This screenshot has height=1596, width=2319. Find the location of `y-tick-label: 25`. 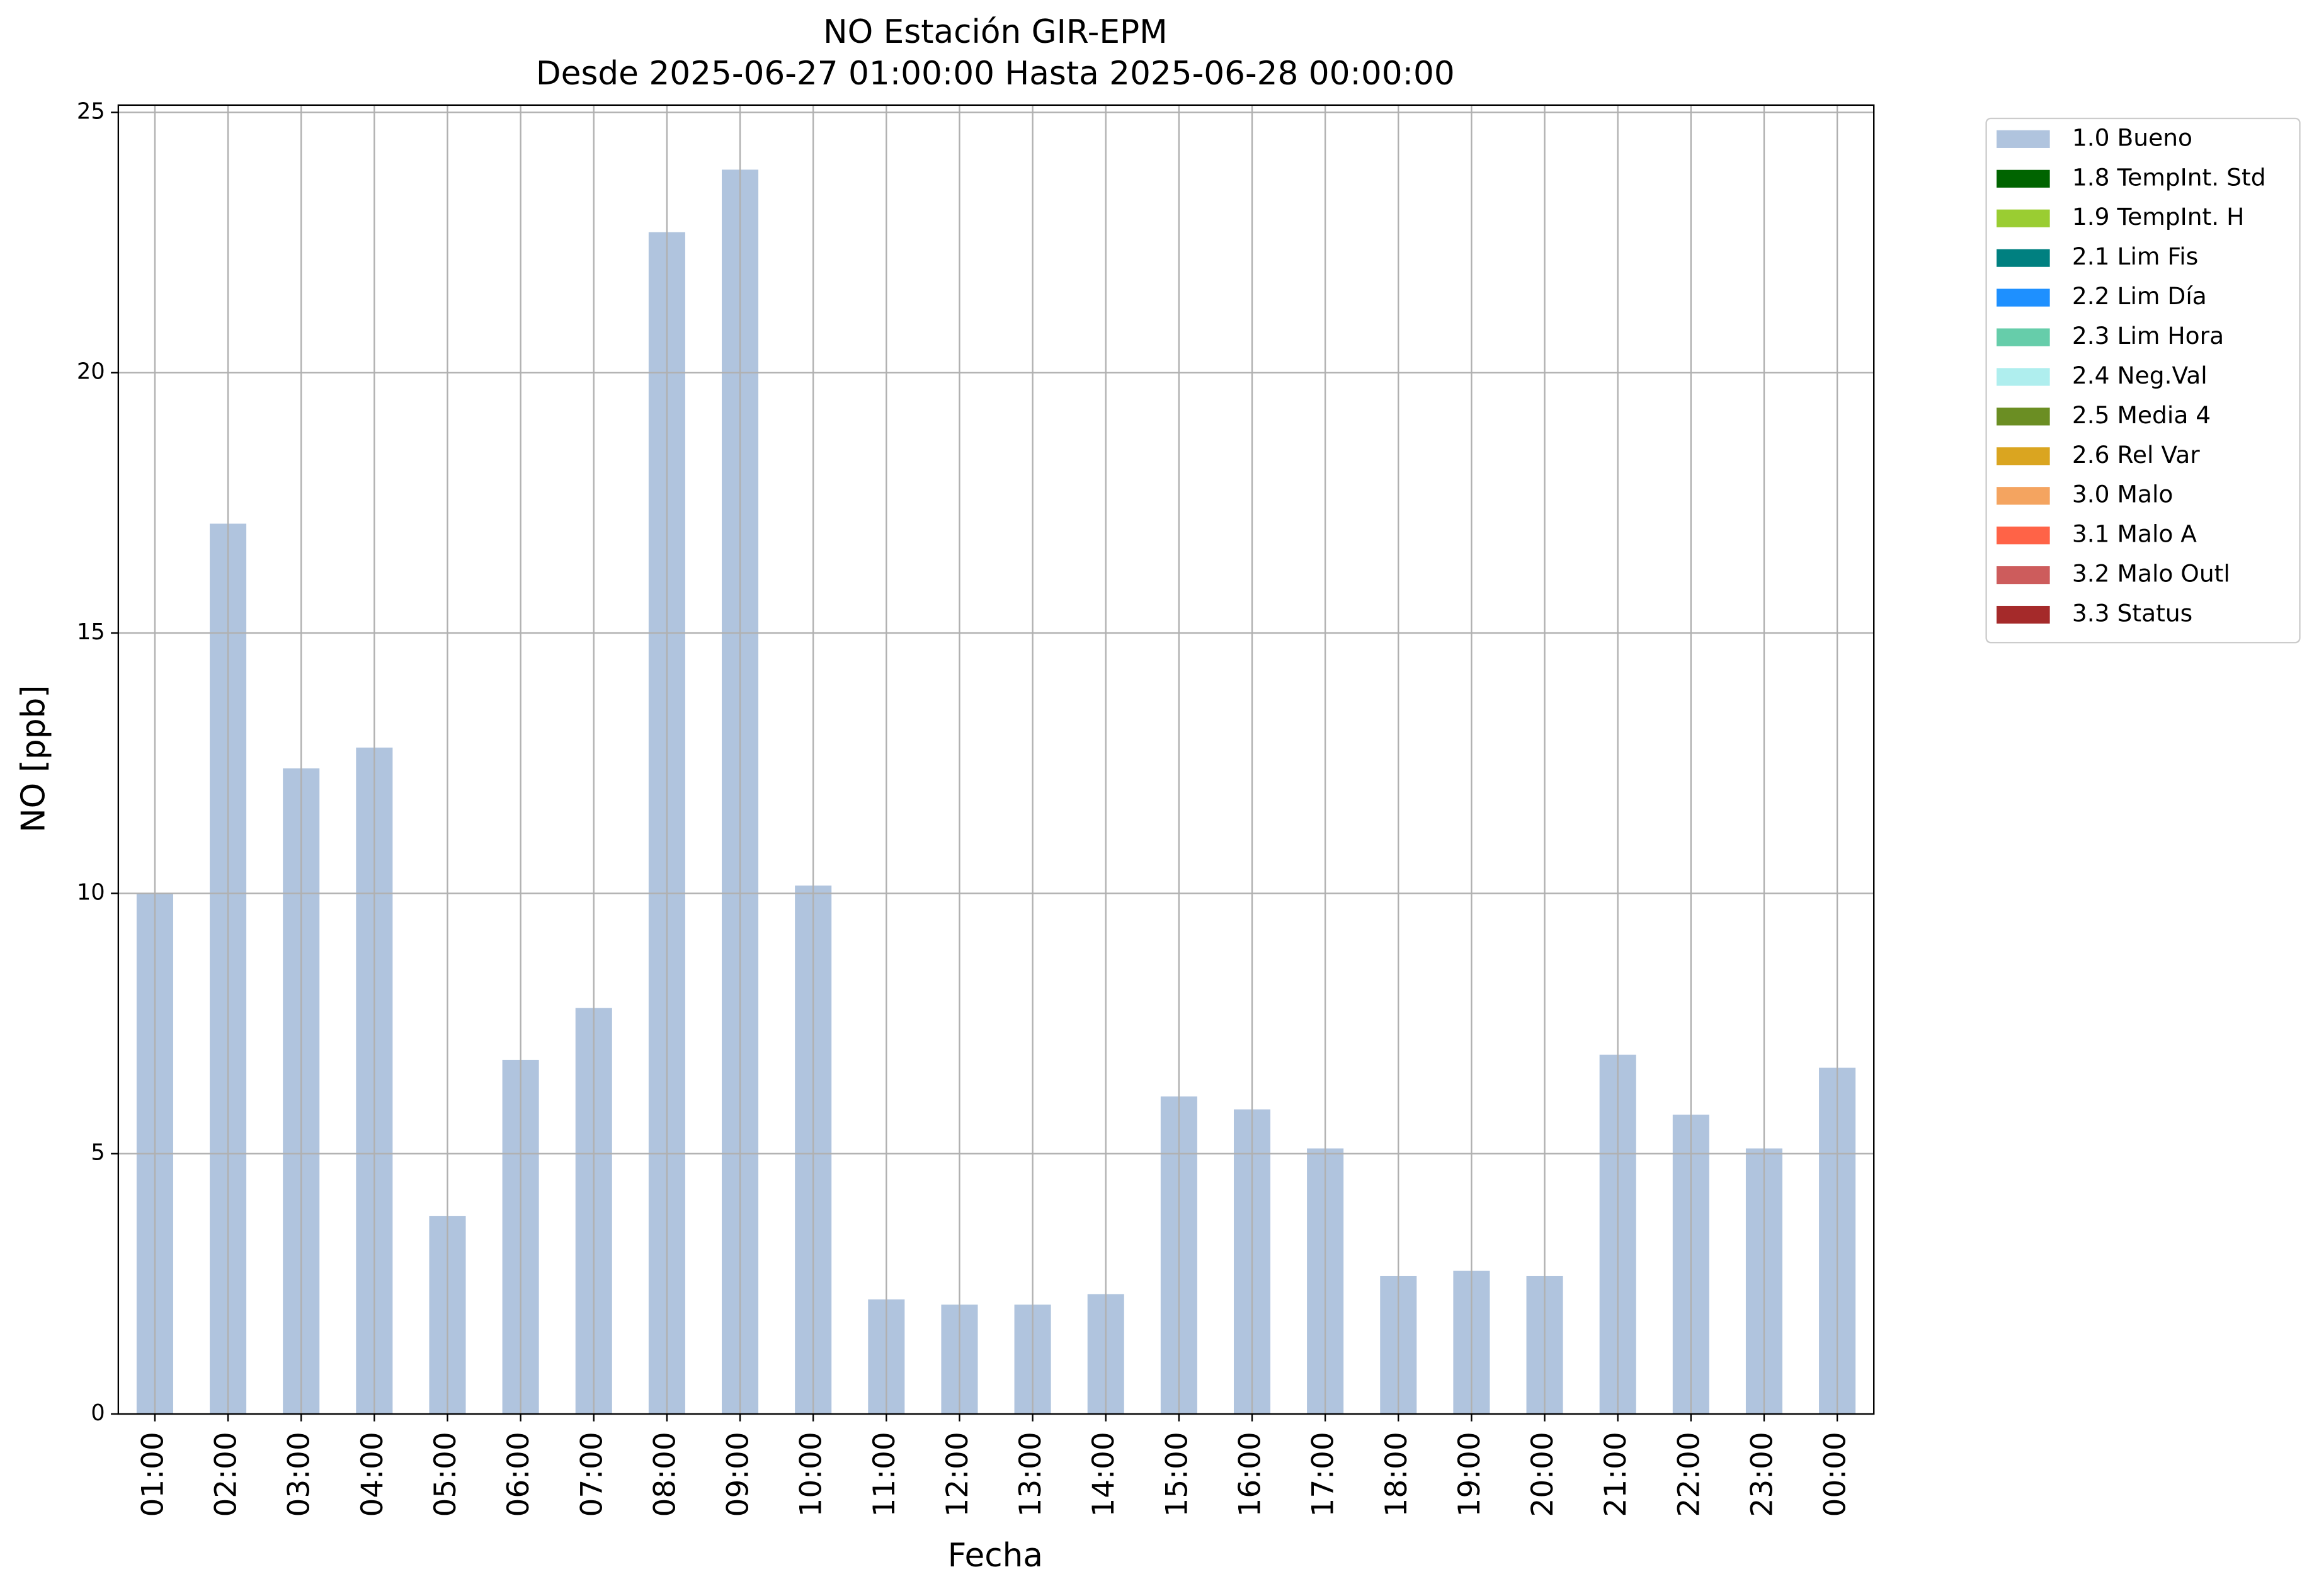

y-tick-label: 25 is located at coordinates (91, 111).